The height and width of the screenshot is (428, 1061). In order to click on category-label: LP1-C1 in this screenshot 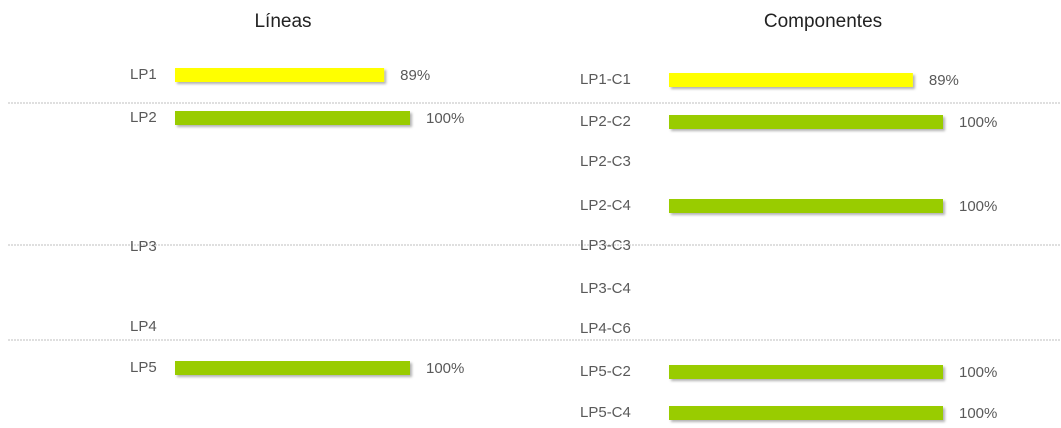, I will do `click(605, 79)`.